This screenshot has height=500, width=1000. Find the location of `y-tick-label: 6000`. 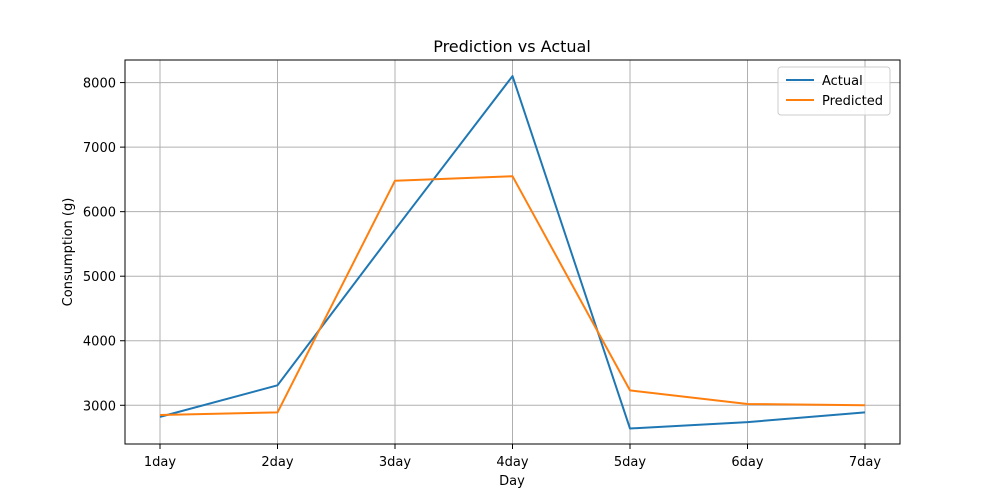

y-tick-label: 6000 is located at coordinates (99, 213).